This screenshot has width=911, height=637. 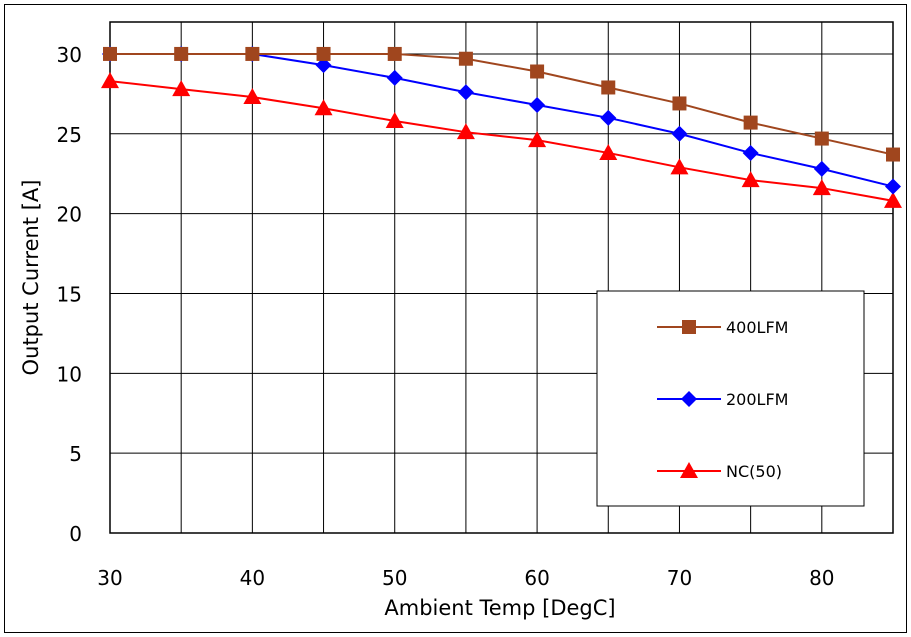 What do you see at coordinates (31, 278) in the screenshot?
I see `y-axis-title: Output Current [A]` at bounding box center [31, 278].